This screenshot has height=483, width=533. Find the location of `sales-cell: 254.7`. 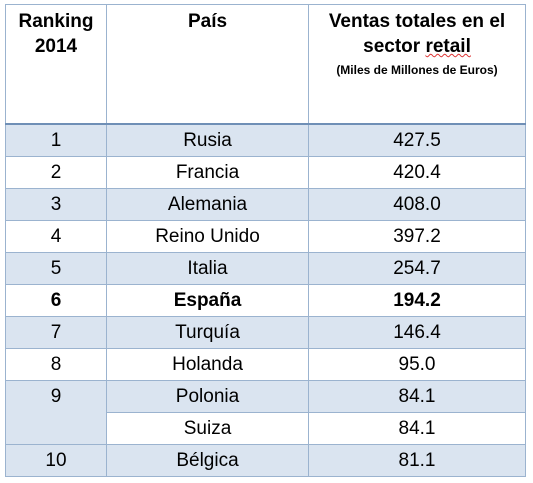

sales-cell: 254.7 is located at coordinates (417, 268).